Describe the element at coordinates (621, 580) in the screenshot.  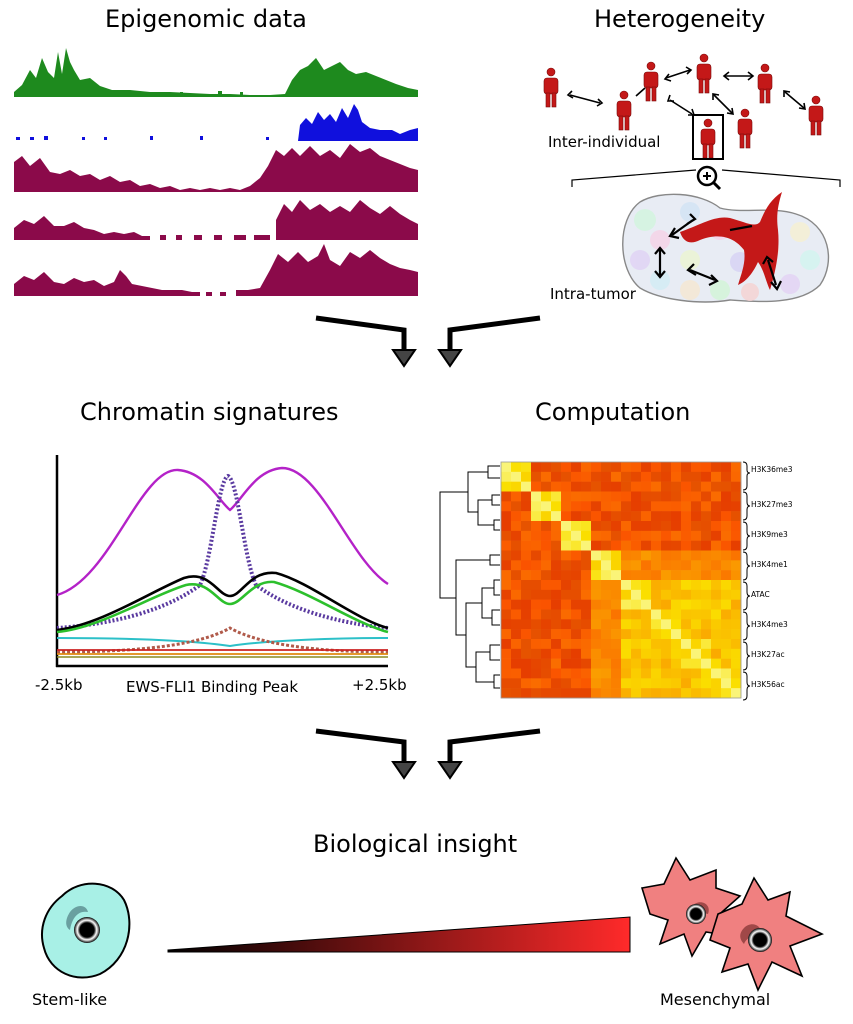
I see `heatmap` at that location.